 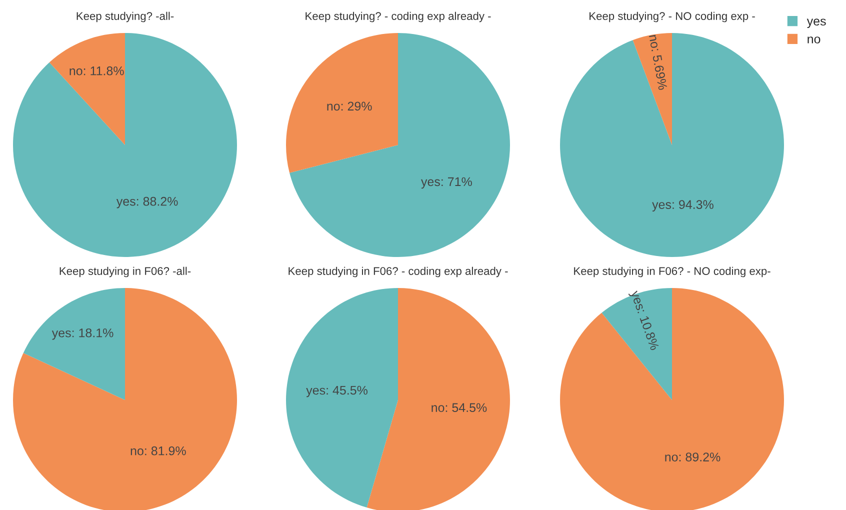 What do you see at coordinates (446, 183) in the screenshot?
I see `slice-label: yes: 71%` at bounding box center [446, 183].